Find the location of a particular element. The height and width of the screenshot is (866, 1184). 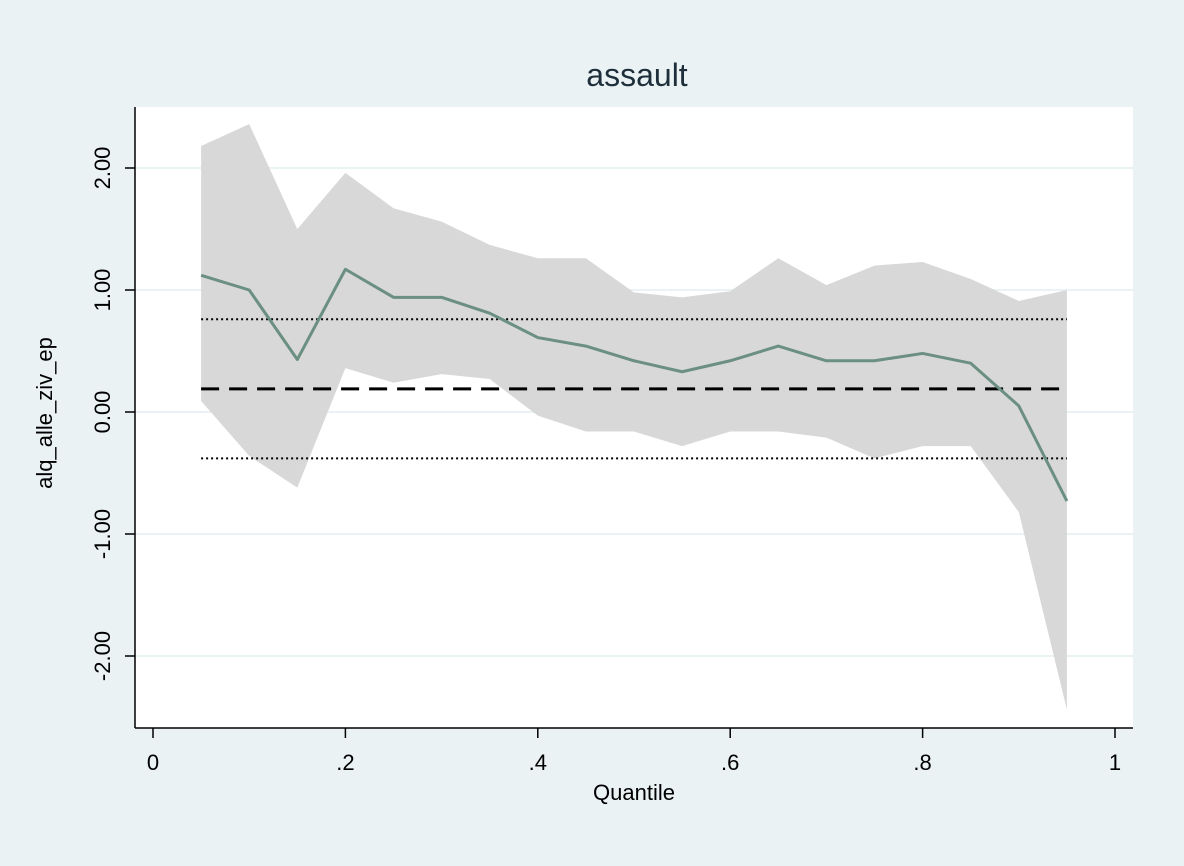

y-tick-label: 2.00 is located at coordinates (102, 168).